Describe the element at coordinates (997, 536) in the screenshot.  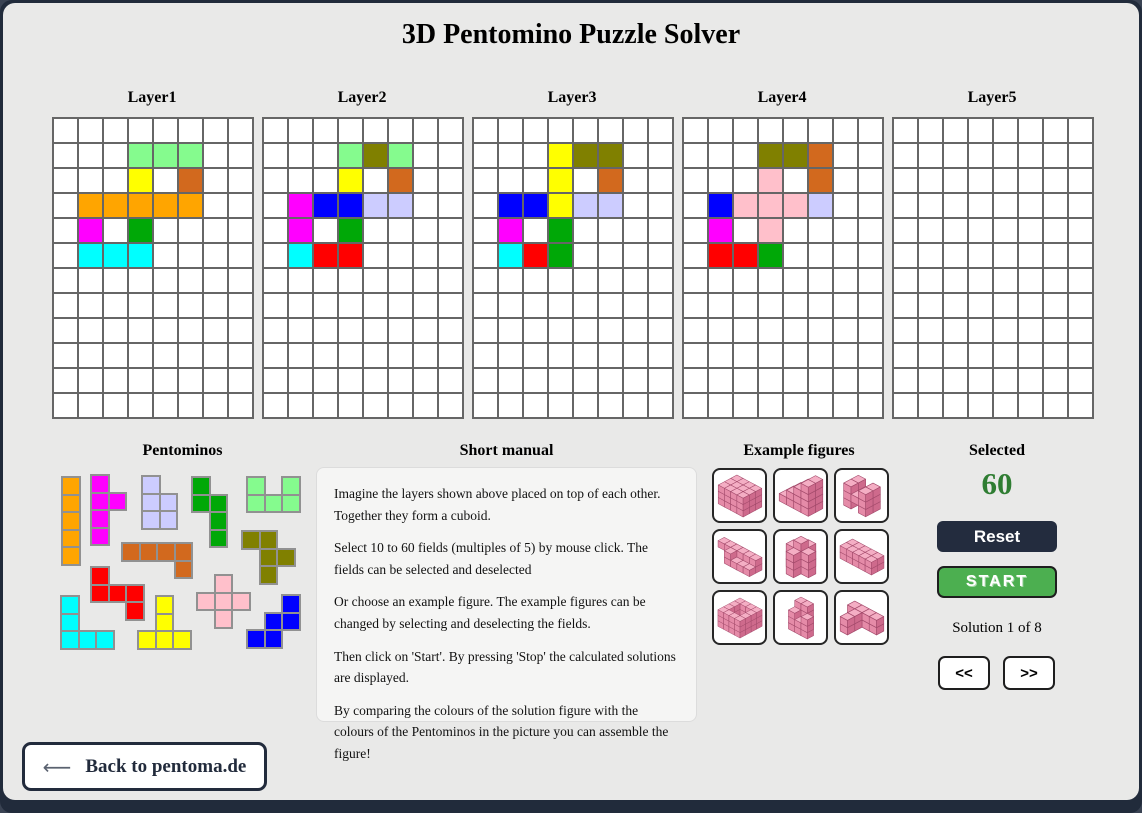
I see `reset-button: Reset` at that location.